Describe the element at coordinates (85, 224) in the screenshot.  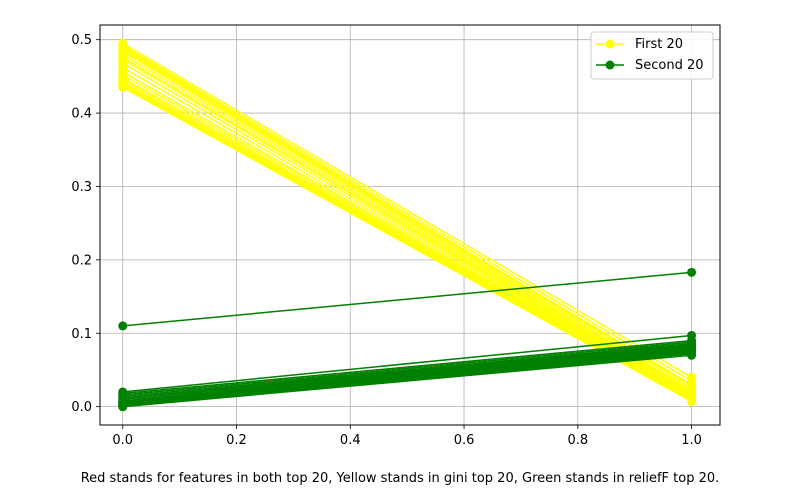
I see `y-axis-ticks: 0.0 0.1 0.2 0.3 0.4 0.5` at that location.